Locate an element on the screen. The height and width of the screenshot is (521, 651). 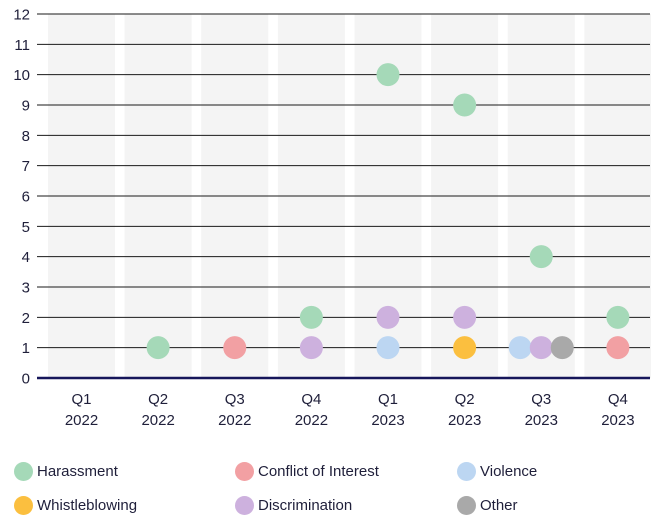
legend-item-violence: Violence is located at coordinates (497, 471).